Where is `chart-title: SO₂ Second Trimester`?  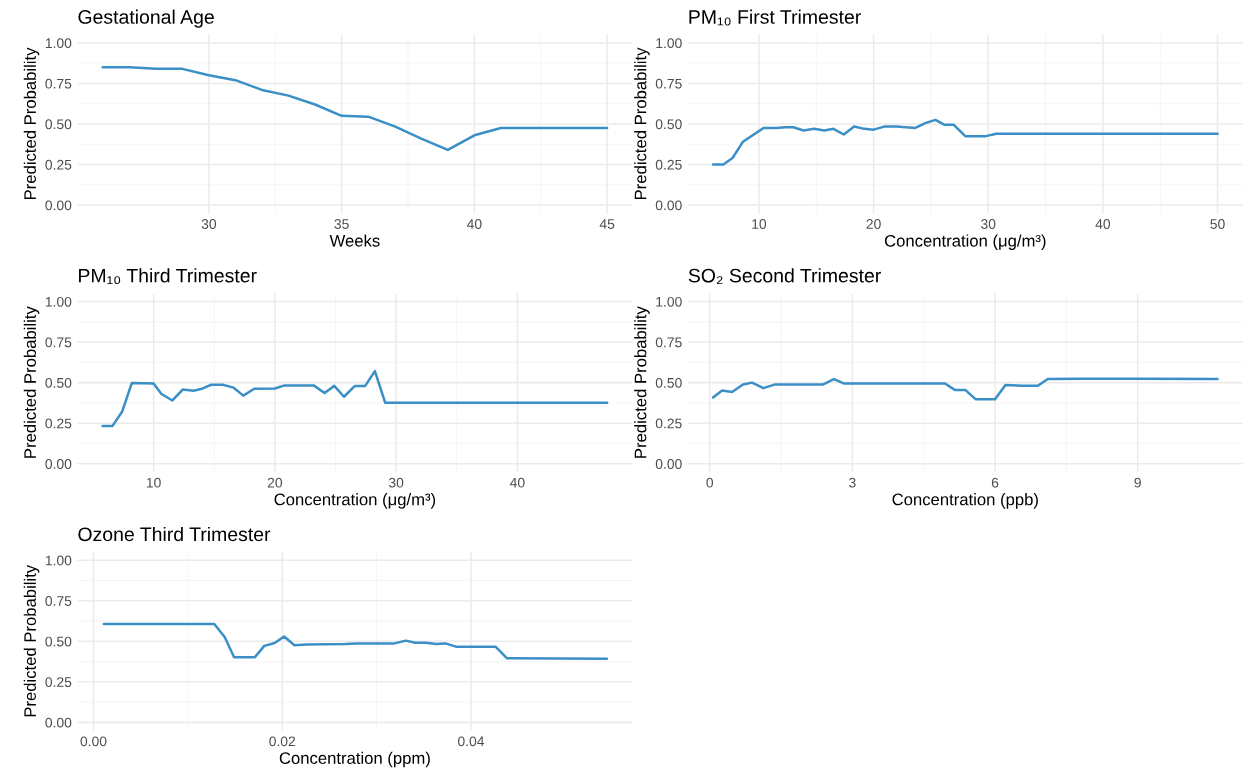 chart-title: SO₂ Second Trimester is located at coordinates (784, 276).